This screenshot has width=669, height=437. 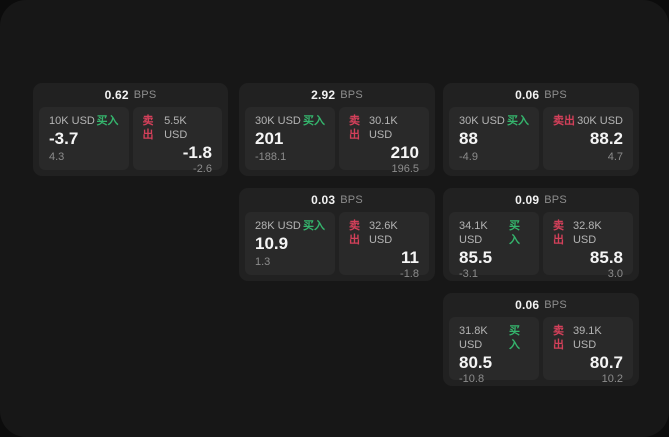 What do you see at coordinates (269, 138) in the screenshot?
I see `buy-price: 201` at bounding box center [269, 138].